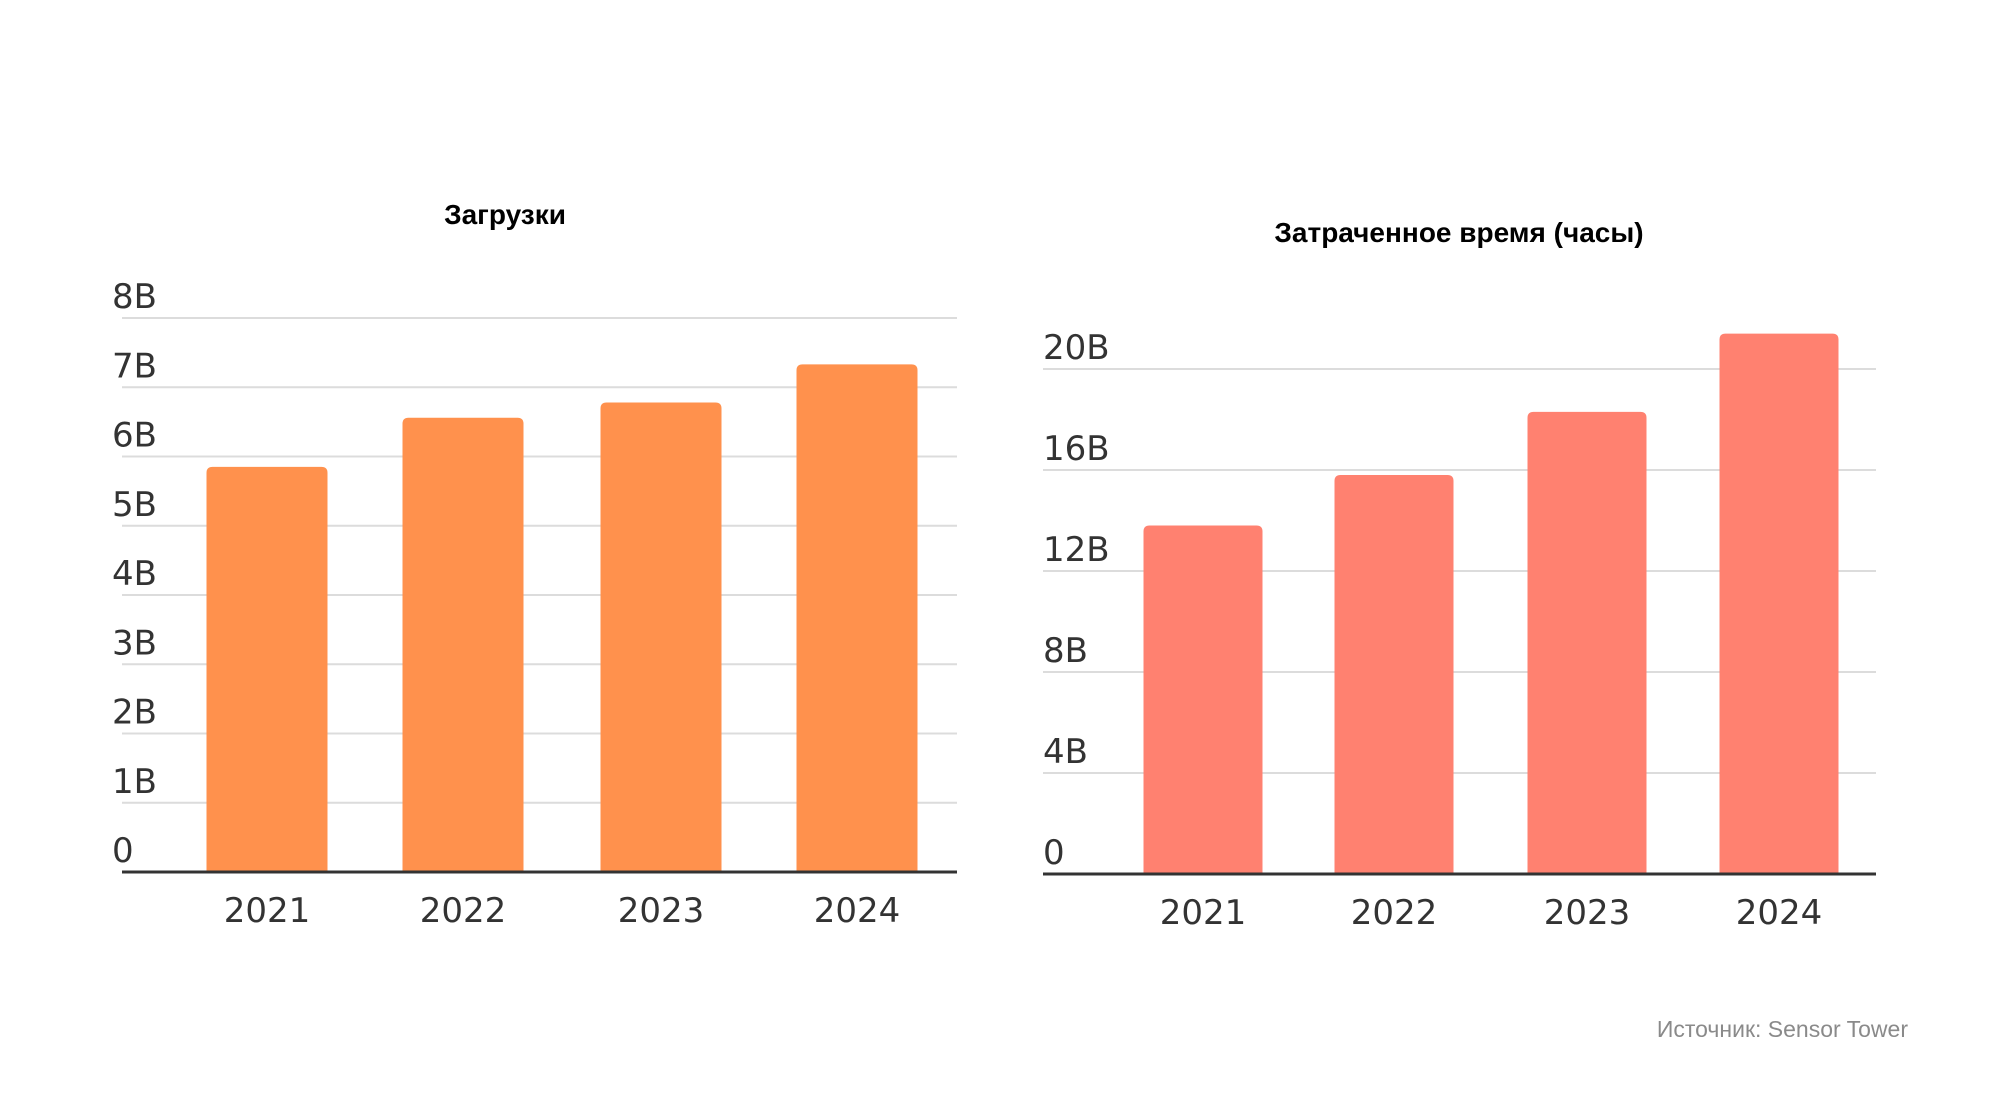 The width and height of the screenshot is (2000, 1119). Describe the element at coordinates (1076, 348) in the screenshot. I see `y-tick-label: 20B` at that location.